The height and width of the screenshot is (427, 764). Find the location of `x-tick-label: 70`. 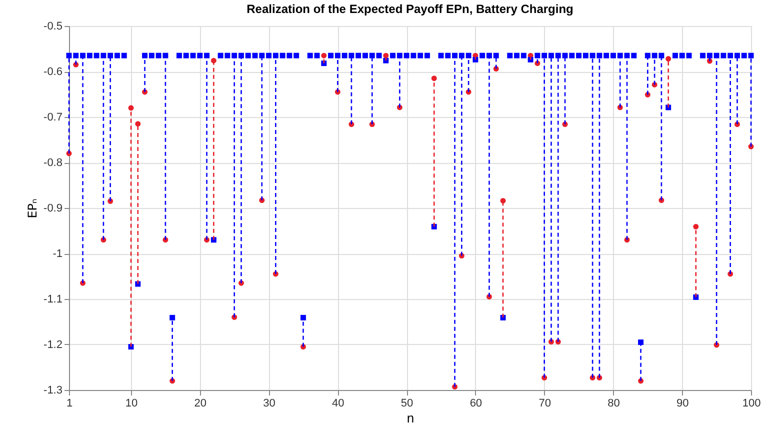

x-tick-label: 70 is located at coordinates (544, 404).